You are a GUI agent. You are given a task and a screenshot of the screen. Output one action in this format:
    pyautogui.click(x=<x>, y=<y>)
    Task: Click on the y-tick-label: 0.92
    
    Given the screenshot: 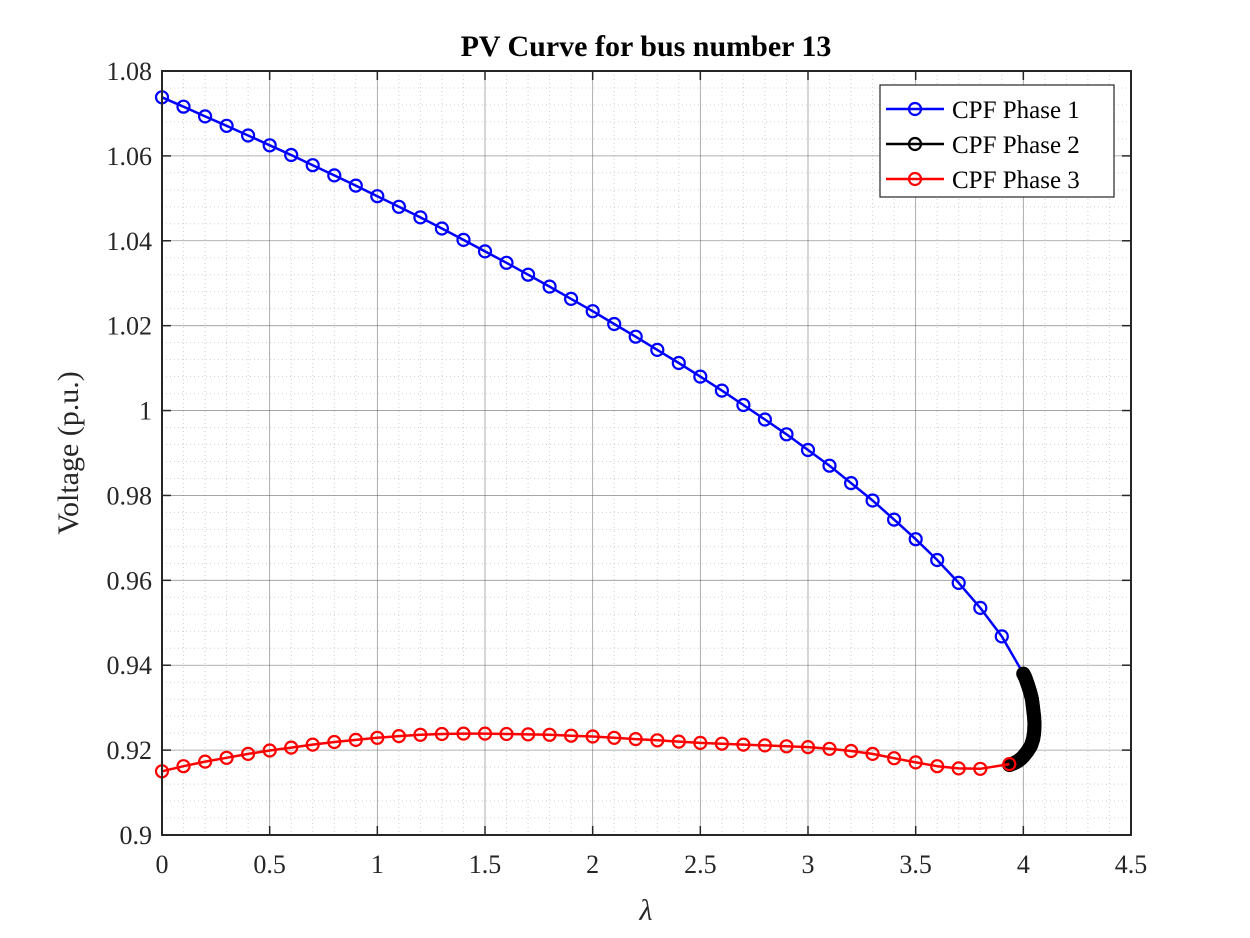 What is the action you would take?
    pyautogui.click(x=130, y=750)
    